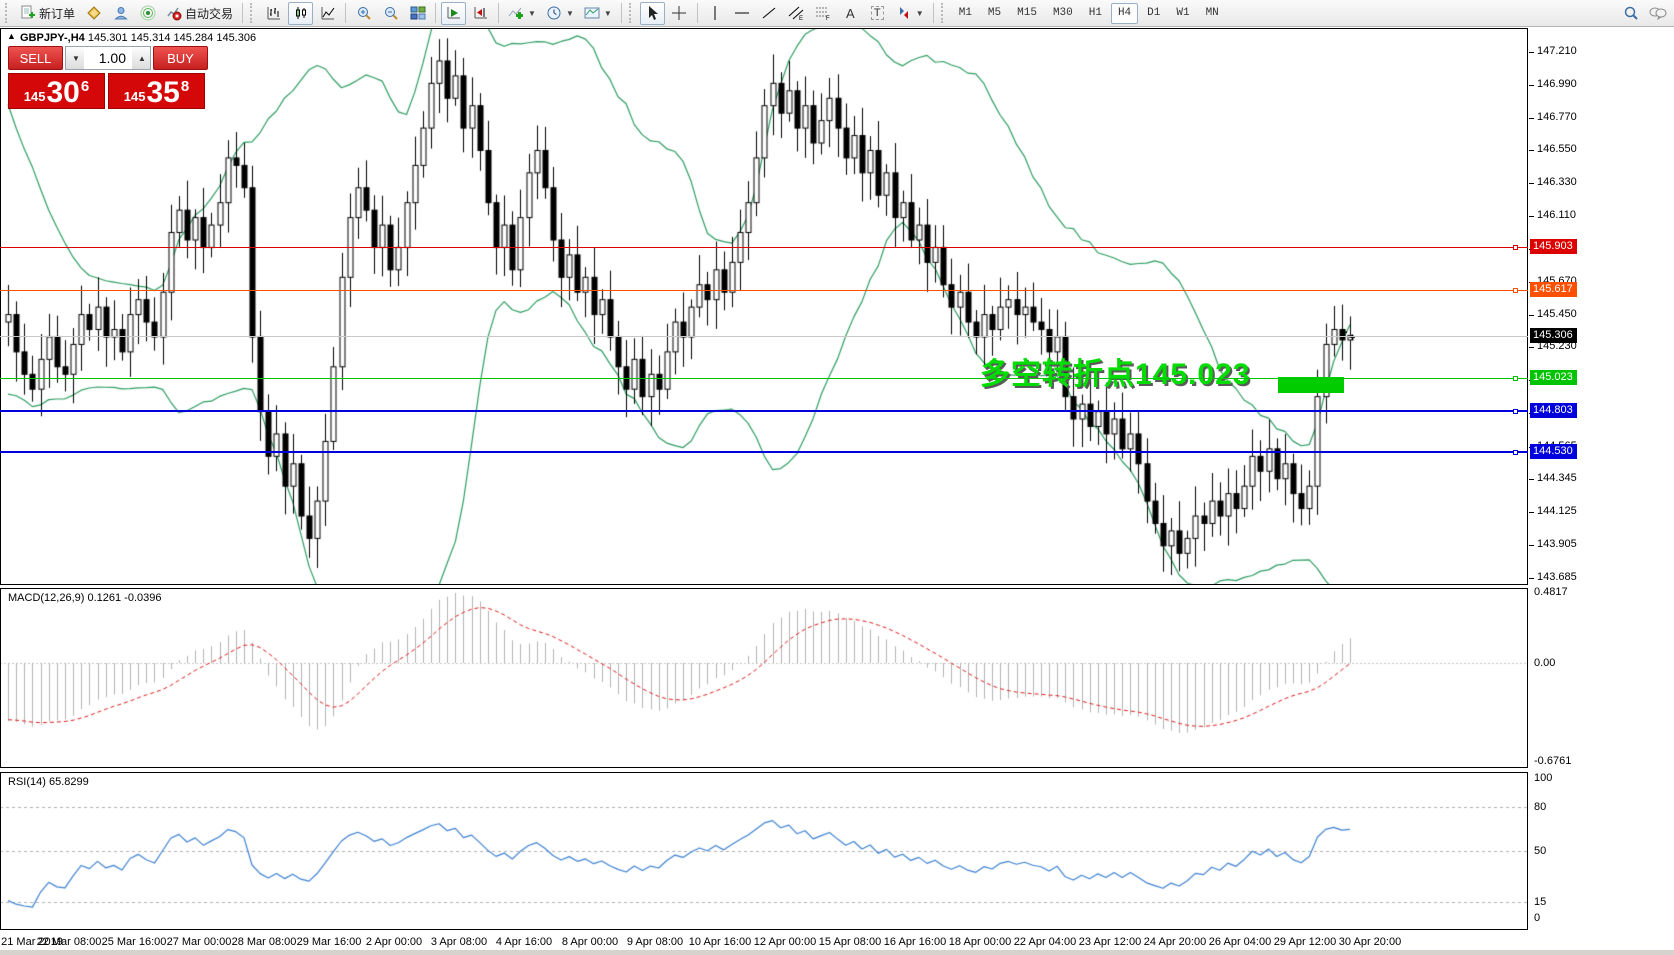 The width and height of the screenshot is (1674, 955). I want to click on timeframe-button-w1: W1, so click(1182, 13).